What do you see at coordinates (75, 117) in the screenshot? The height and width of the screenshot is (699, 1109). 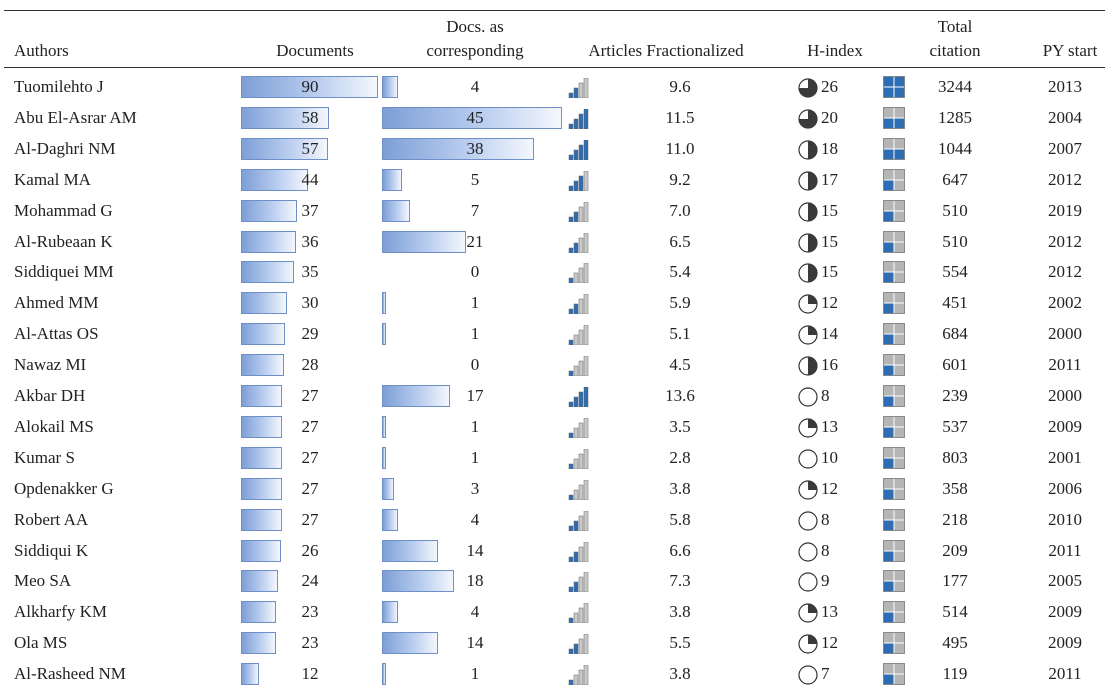 I see `author-name: Abu El-Asrar AM` at bounding box center [75, 117].